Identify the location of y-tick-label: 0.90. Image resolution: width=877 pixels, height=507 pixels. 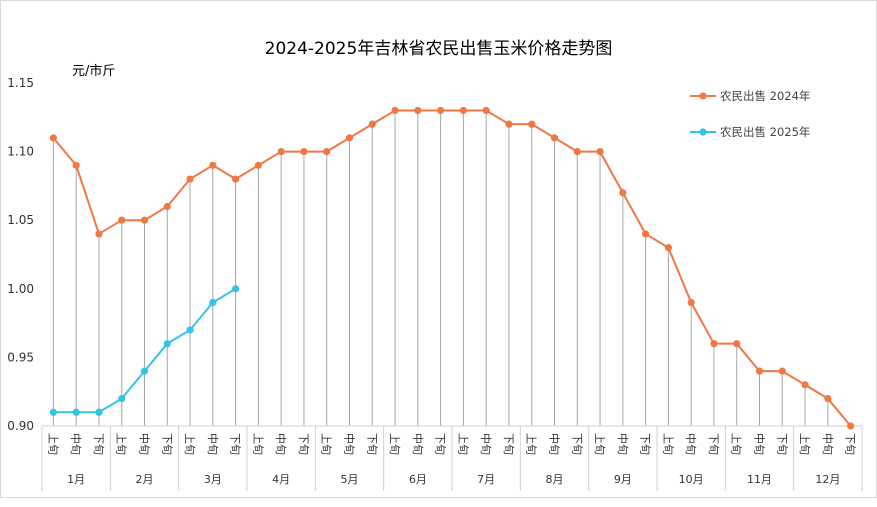
(20, 426).